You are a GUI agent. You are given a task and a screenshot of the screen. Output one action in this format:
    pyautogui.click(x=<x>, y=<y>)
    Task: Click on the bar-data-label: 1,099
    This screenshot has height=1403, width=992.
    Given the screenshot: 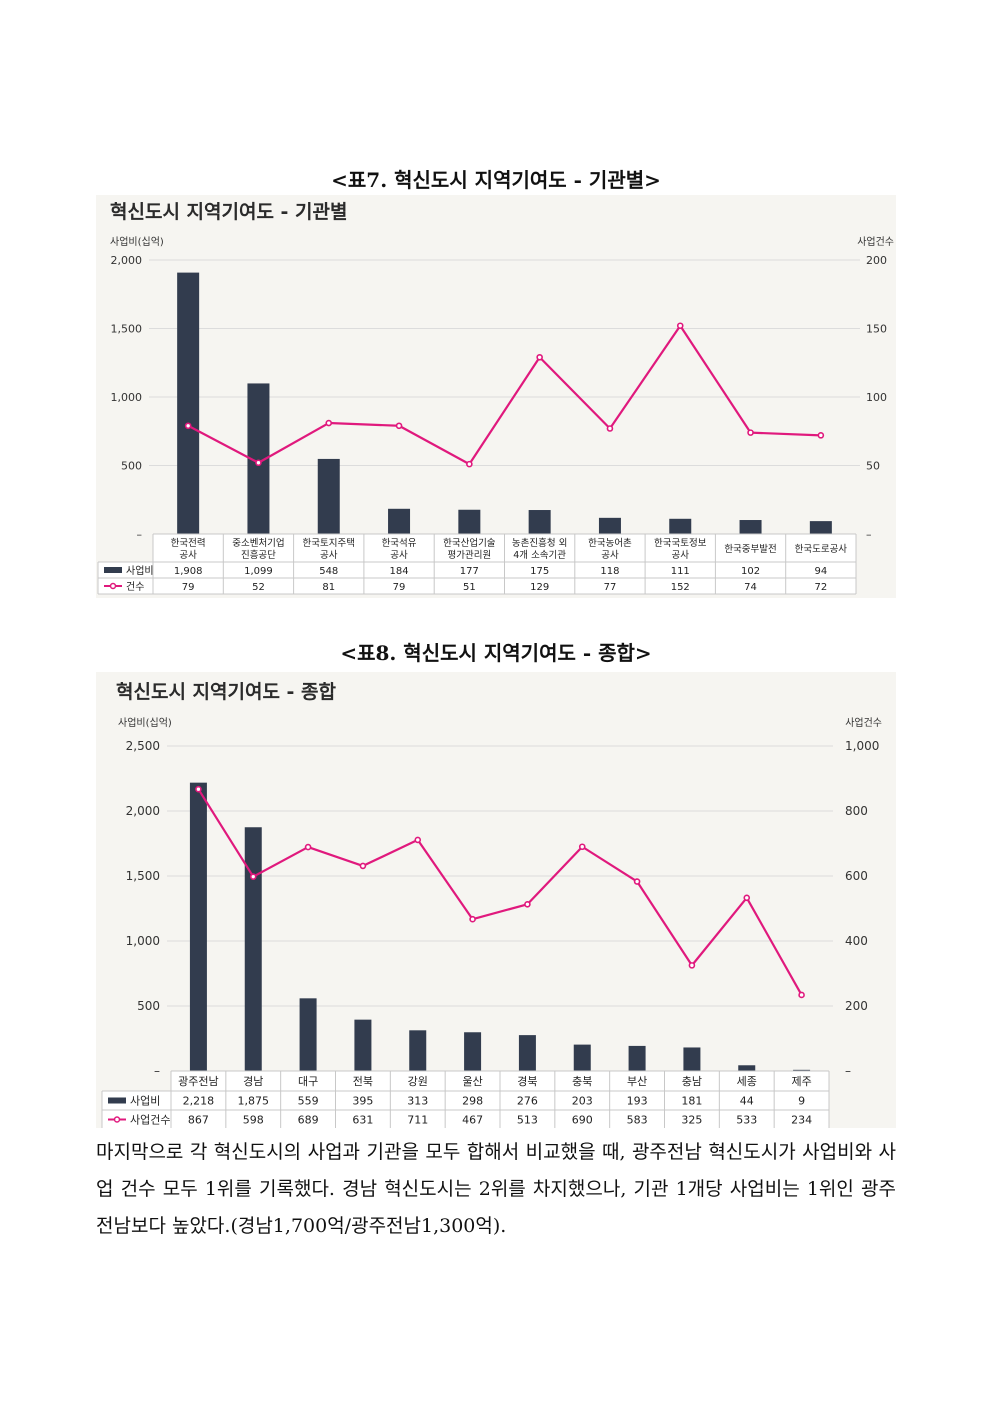 What is the action you would take?
    pyautogui.click(x=258, y=571)
    